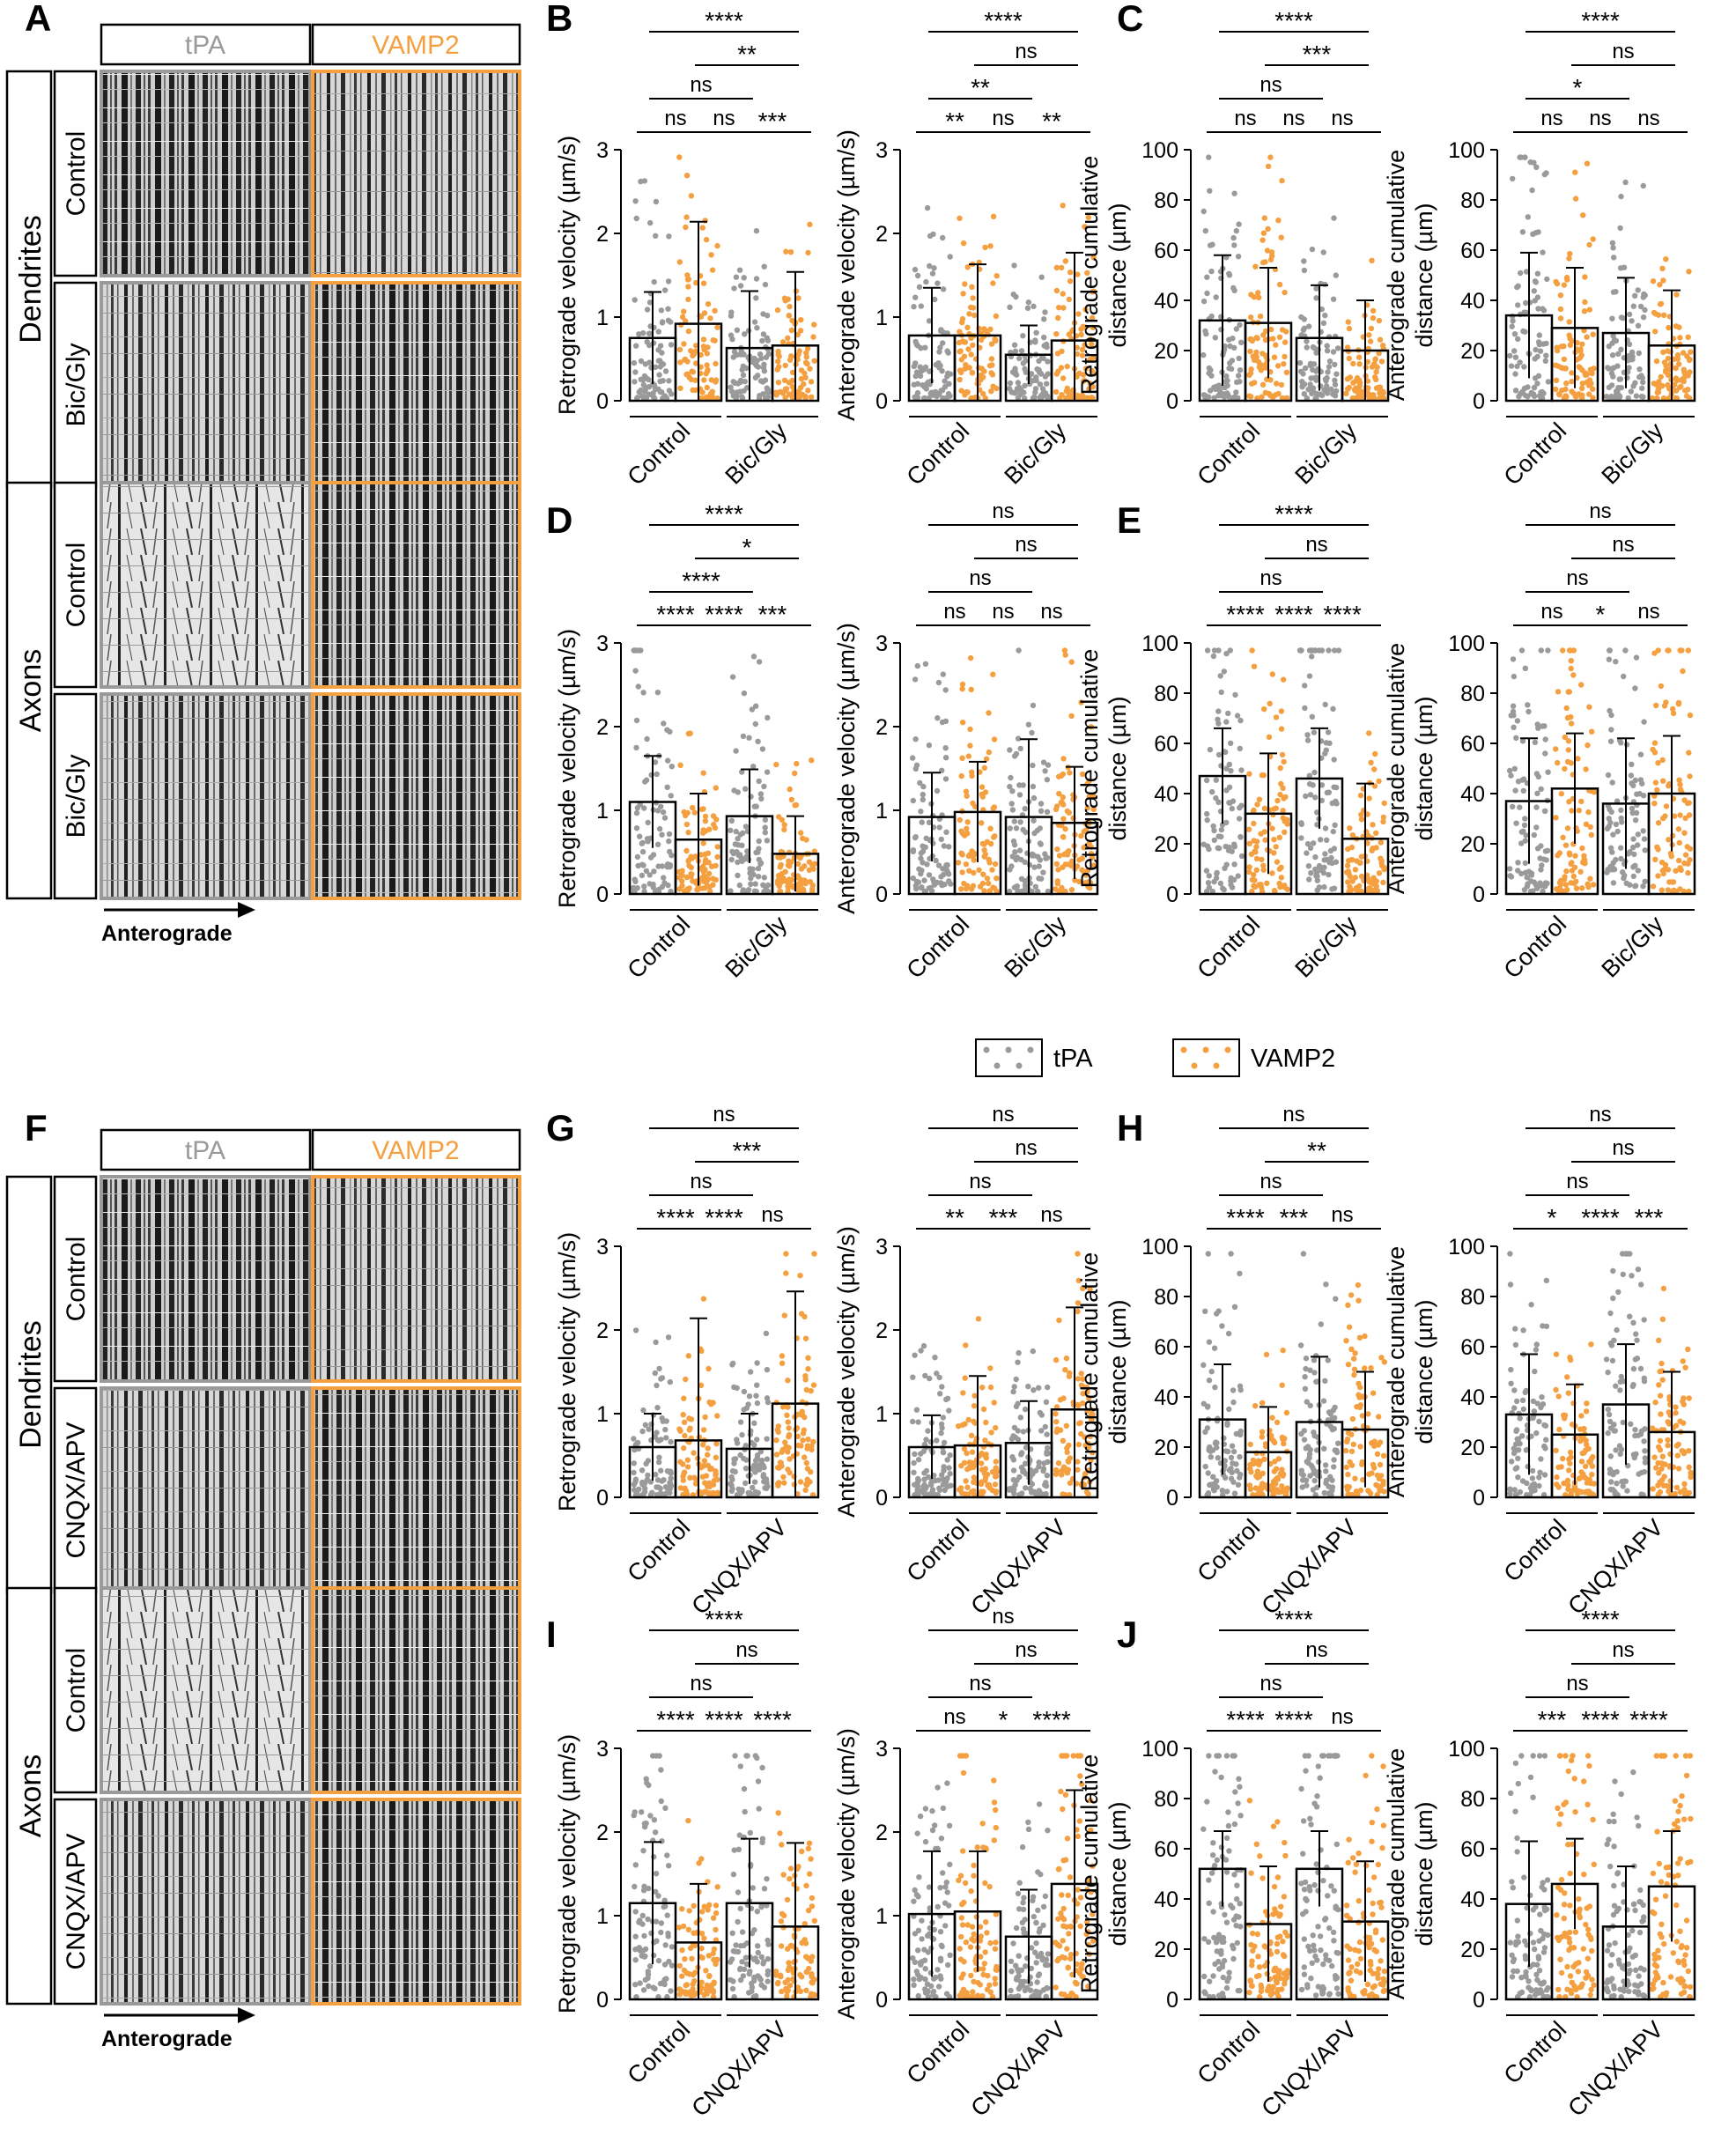 Image resolution: width=1736 pixels, height=2135 pixels. What do you see at coordinates (756, 454) in the screenshot?
I see `group-label: Bic/Gly` at bounding box center [756, 454].